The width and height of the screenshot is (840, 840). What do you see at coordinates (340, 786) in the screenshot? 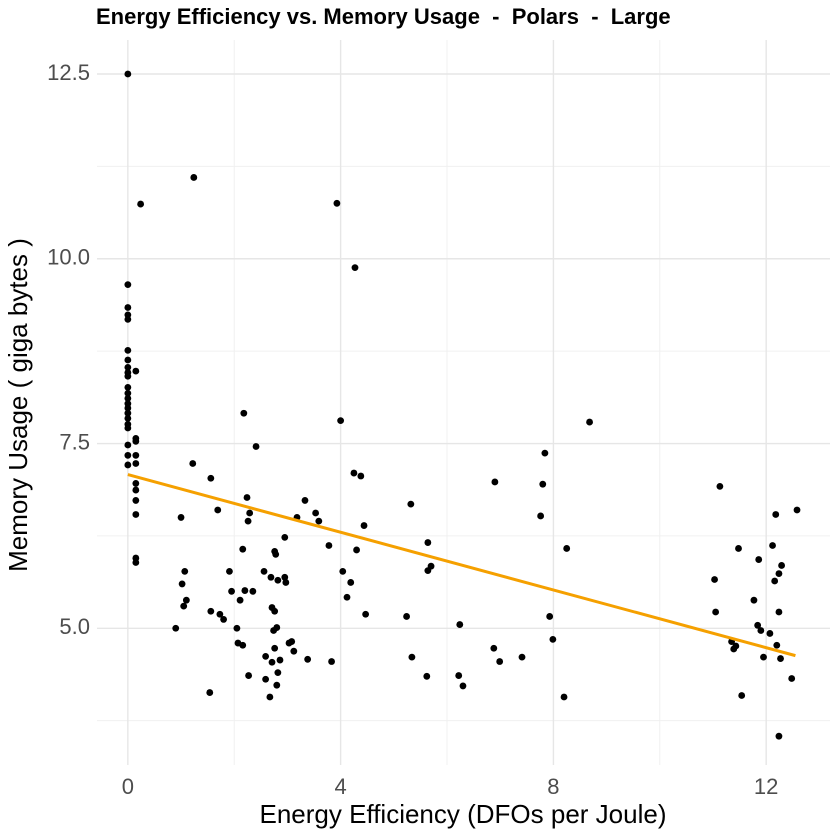
I see `x-tick-label: 4` at bounding box center [340, 786].